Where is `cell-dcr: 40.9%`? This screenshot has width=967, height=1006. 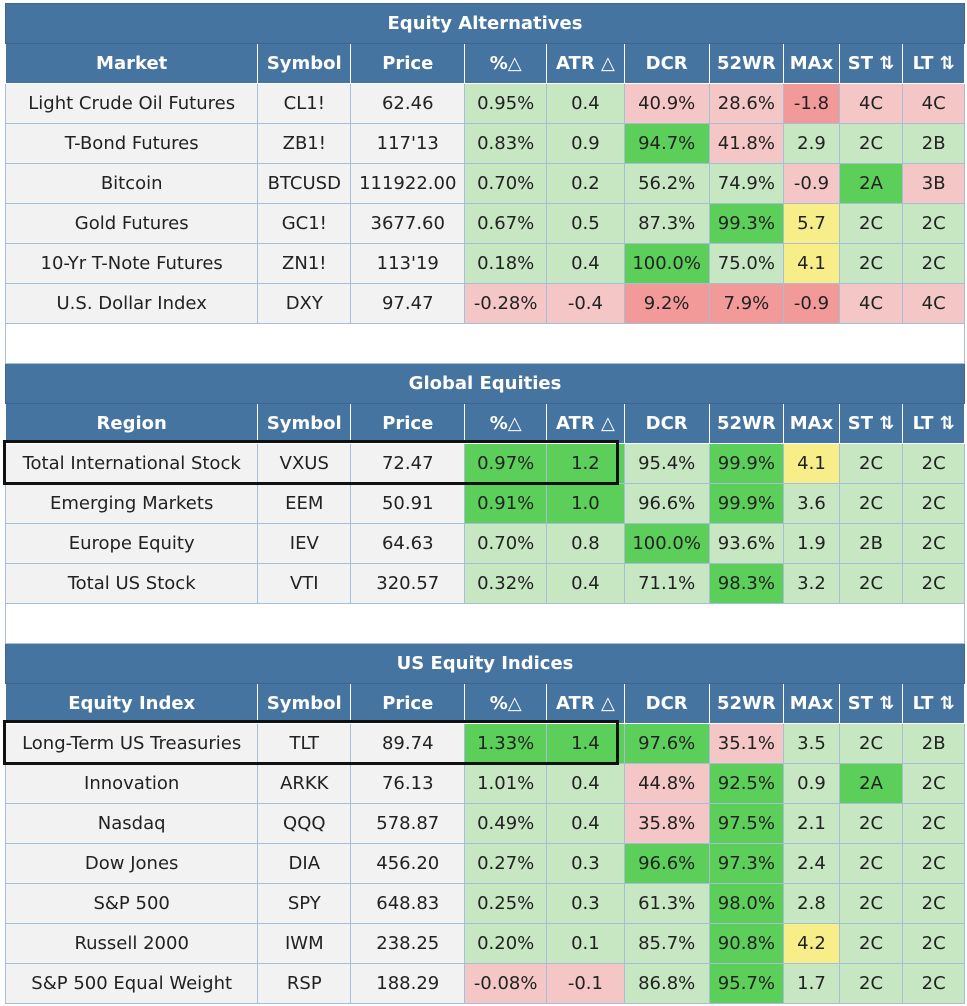
cell-dcr: 40.9% is located at coordinates (666, 103).